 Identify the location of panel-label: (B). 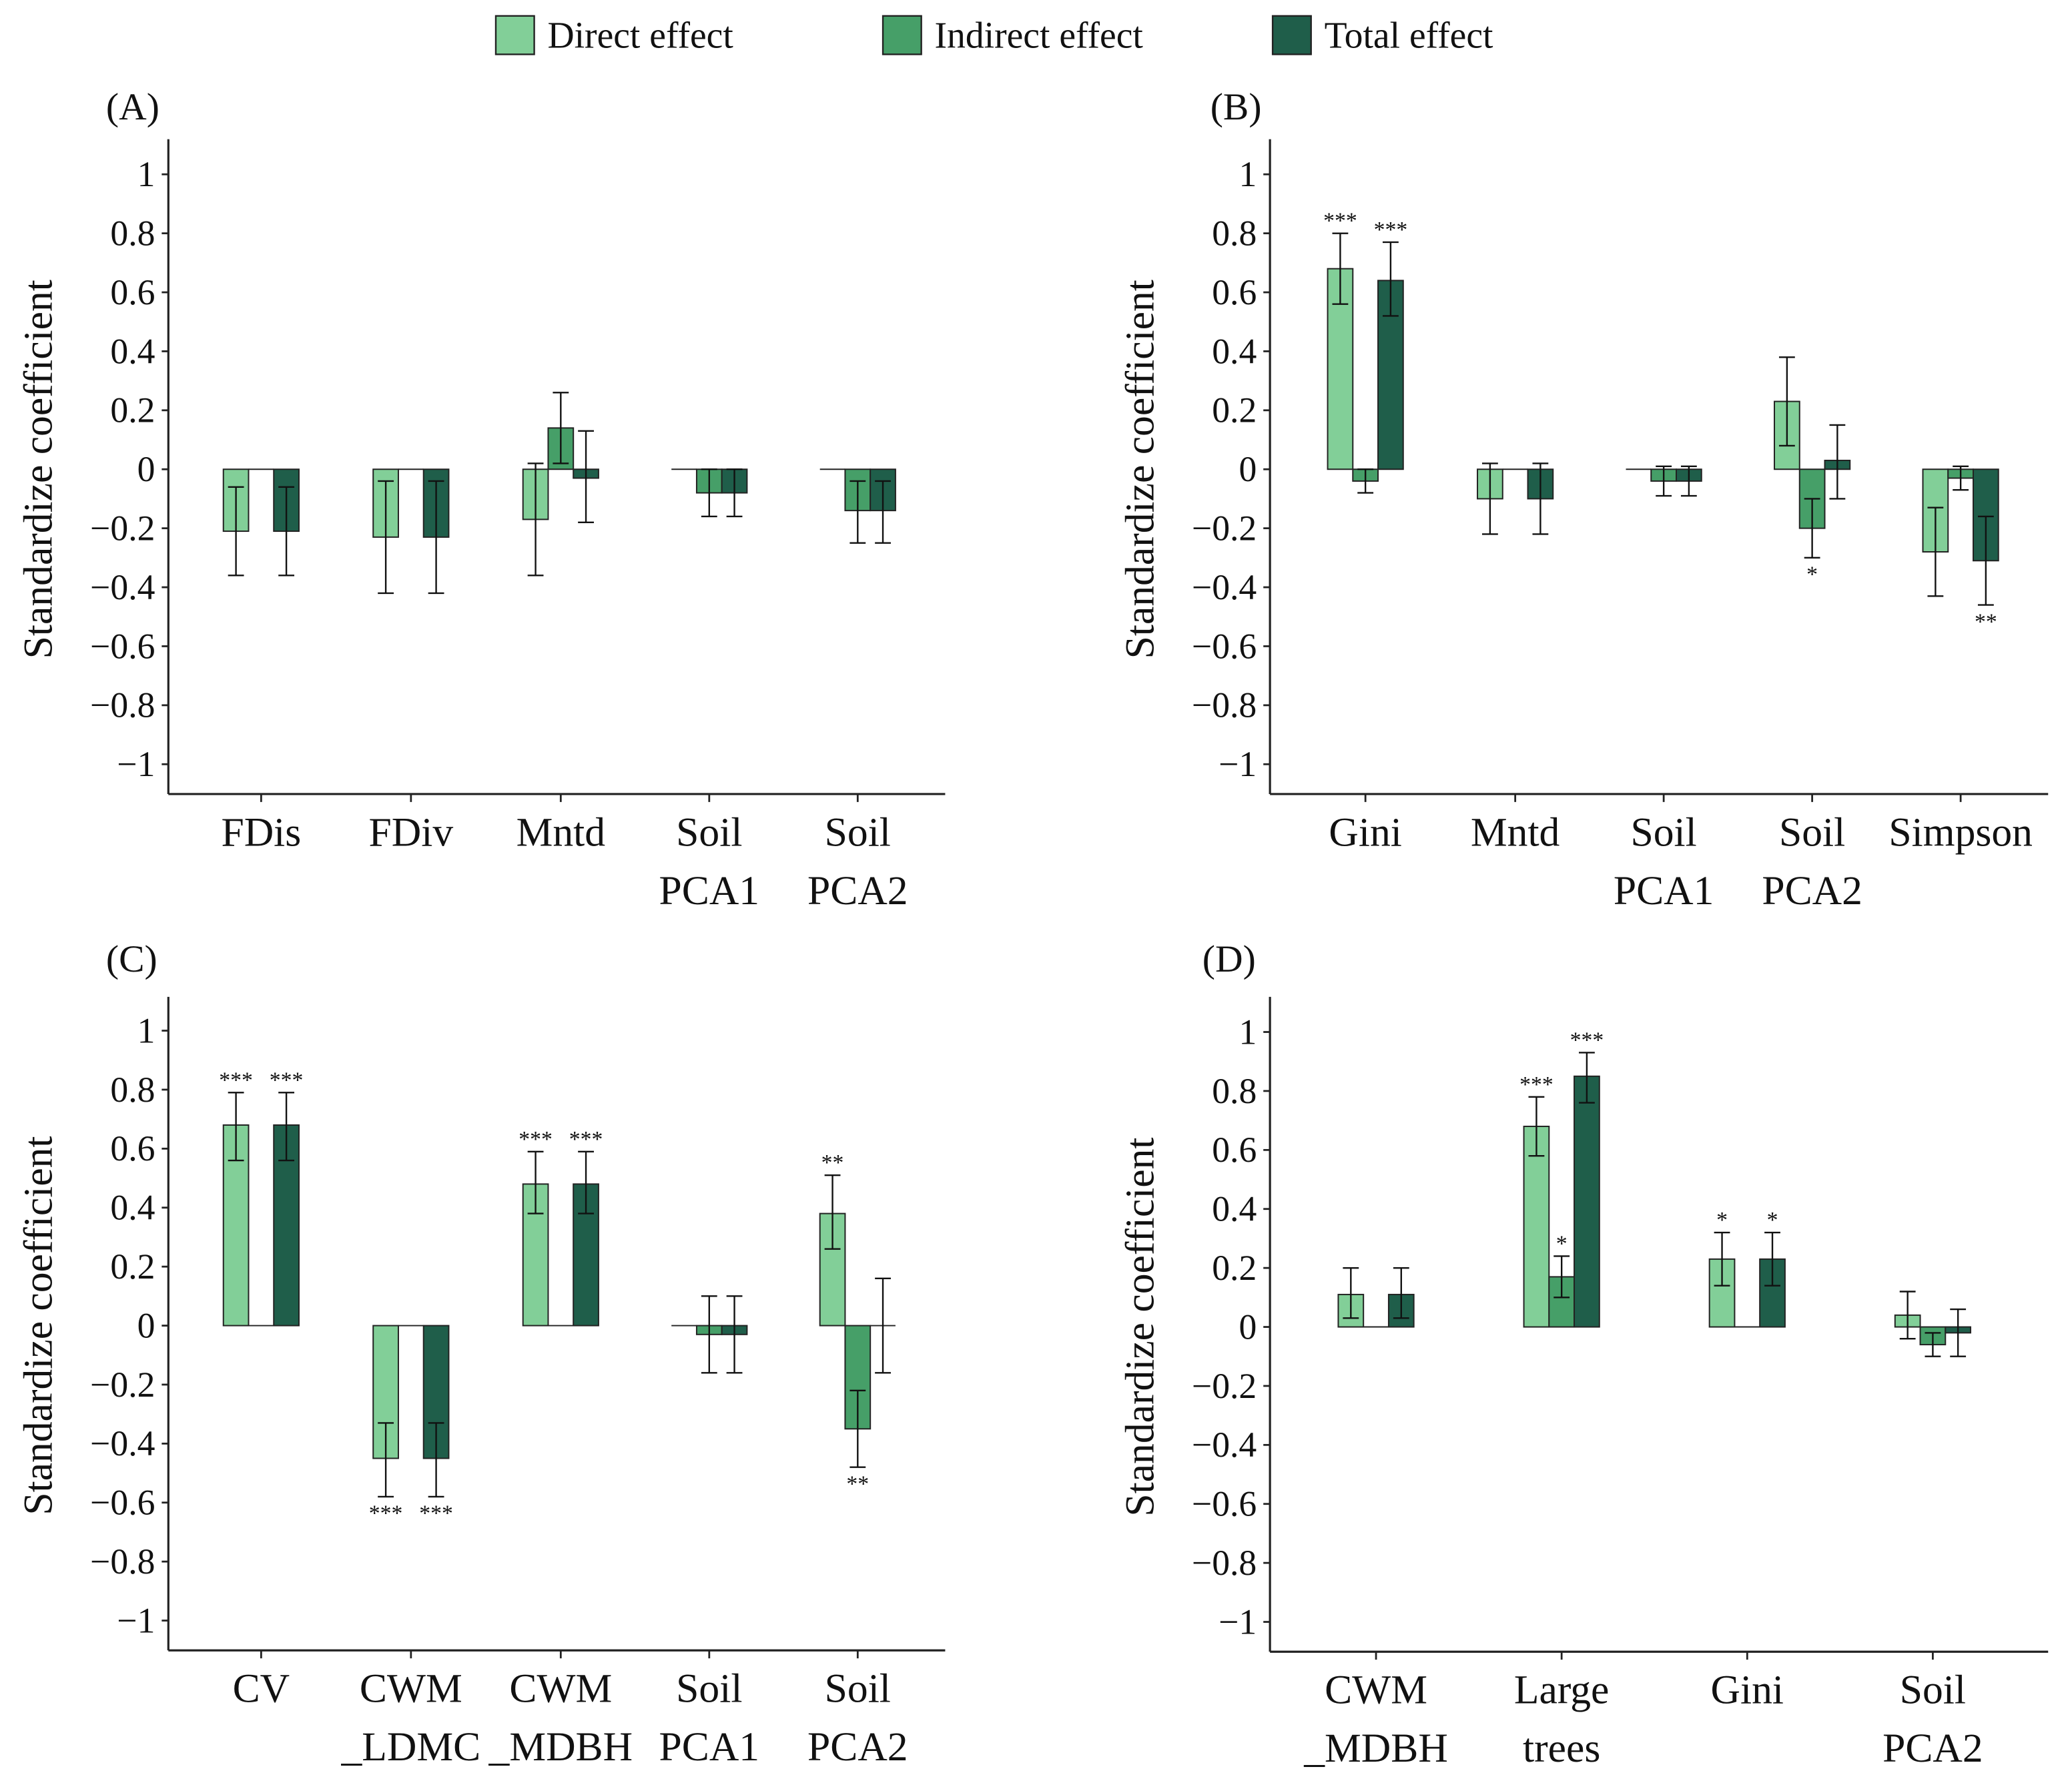
(1236, 107).